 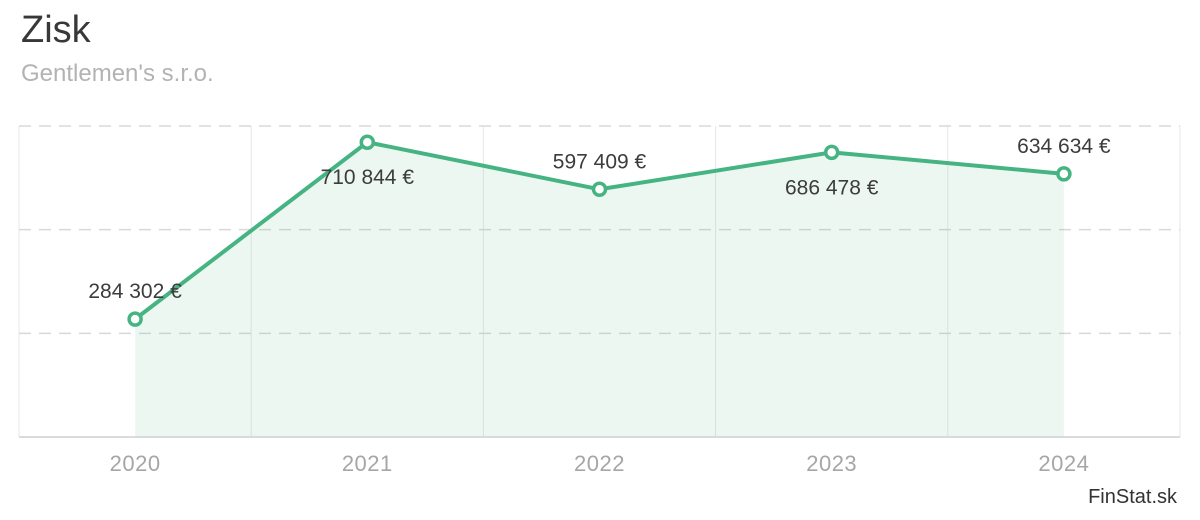 What do you see at coordinates (135, 463) in the screenshot?
I see `x-axis-tick-label: 2020` at bounding box center [135, 463].